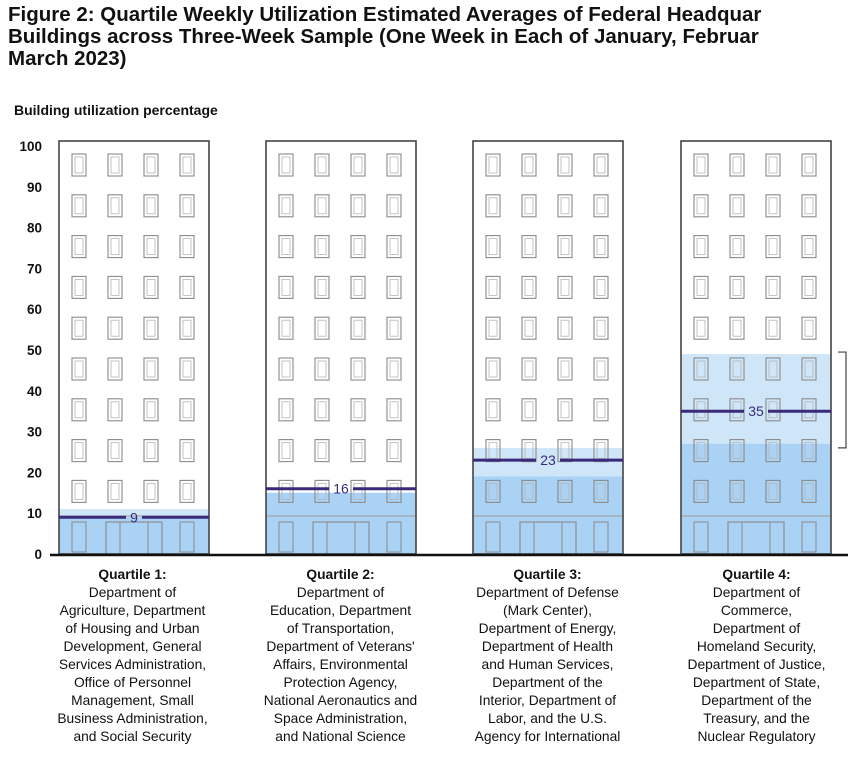 The image size is (848, 764). I want to click on description-line: Protection Agency,, so click(340, 682).